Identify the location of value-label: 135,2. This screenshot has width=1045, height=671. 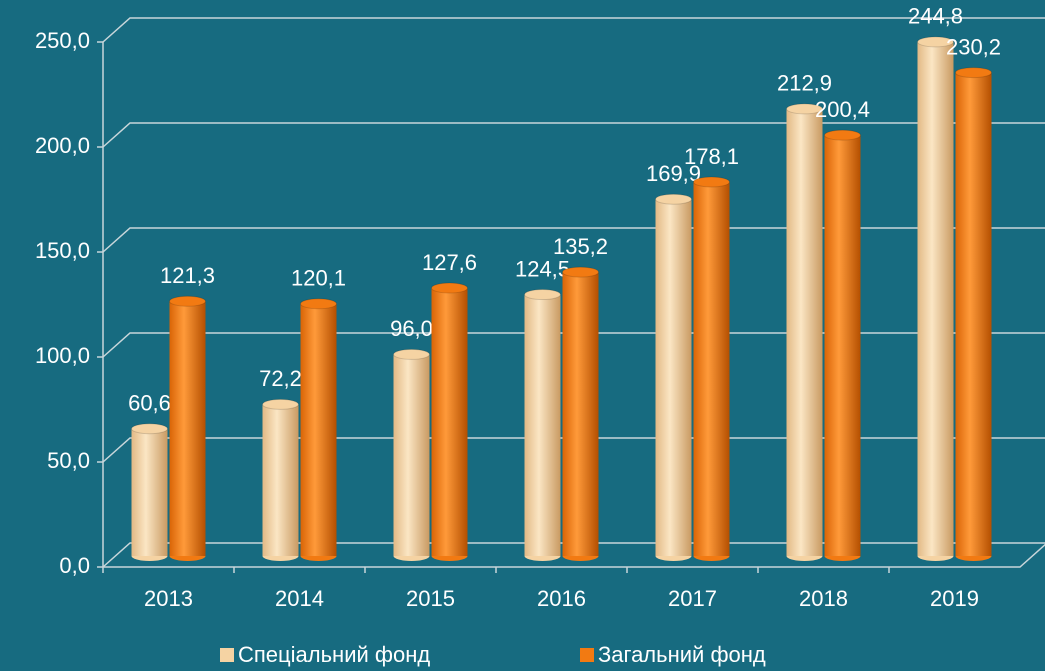
(580, 246).